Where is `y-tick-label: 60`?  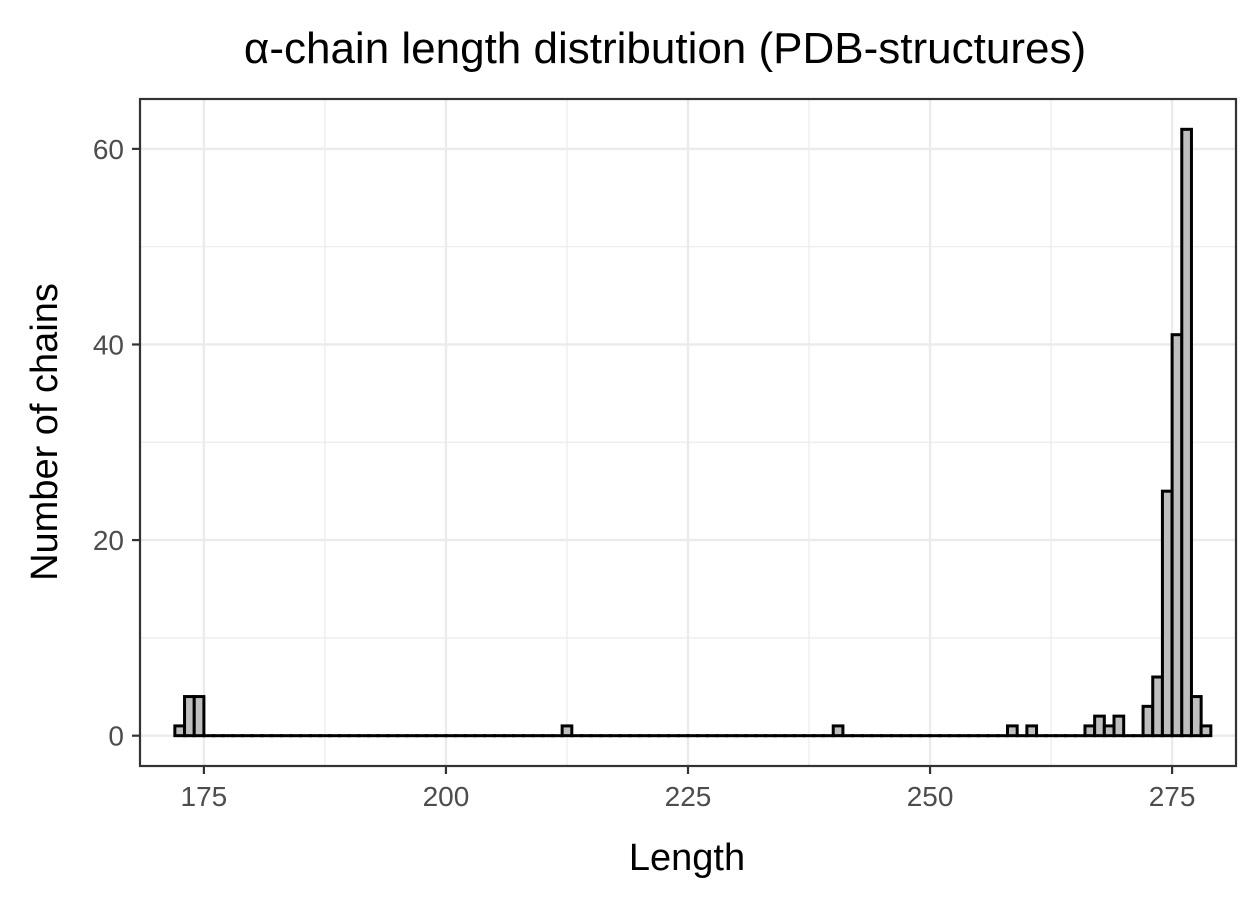
y-tick-label: 60 is located at coordinates (108, 149).